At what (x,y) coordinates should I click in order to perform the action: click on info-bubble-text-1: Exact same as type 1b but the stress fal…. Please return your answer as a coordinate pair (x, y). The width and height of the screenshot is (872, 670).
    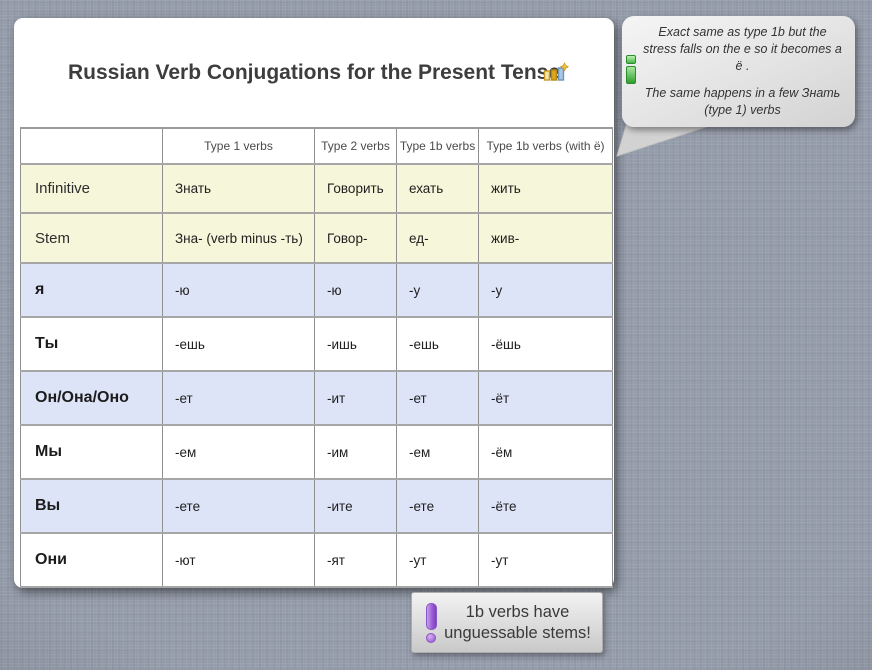
    Looking at the image, I should click on (742, 49).